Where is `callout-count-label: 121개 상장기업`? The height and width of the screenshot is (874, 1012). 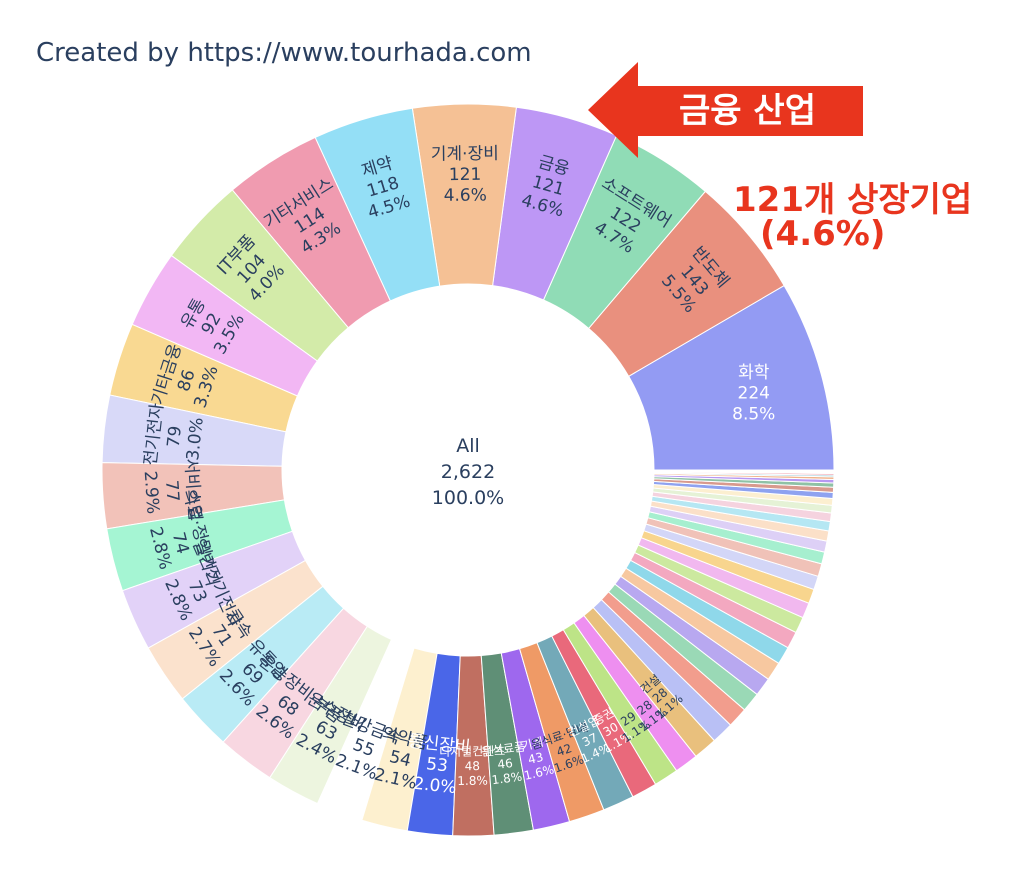
callout-count-label: 121개 상장기업 is located at coordinates (853, 200).